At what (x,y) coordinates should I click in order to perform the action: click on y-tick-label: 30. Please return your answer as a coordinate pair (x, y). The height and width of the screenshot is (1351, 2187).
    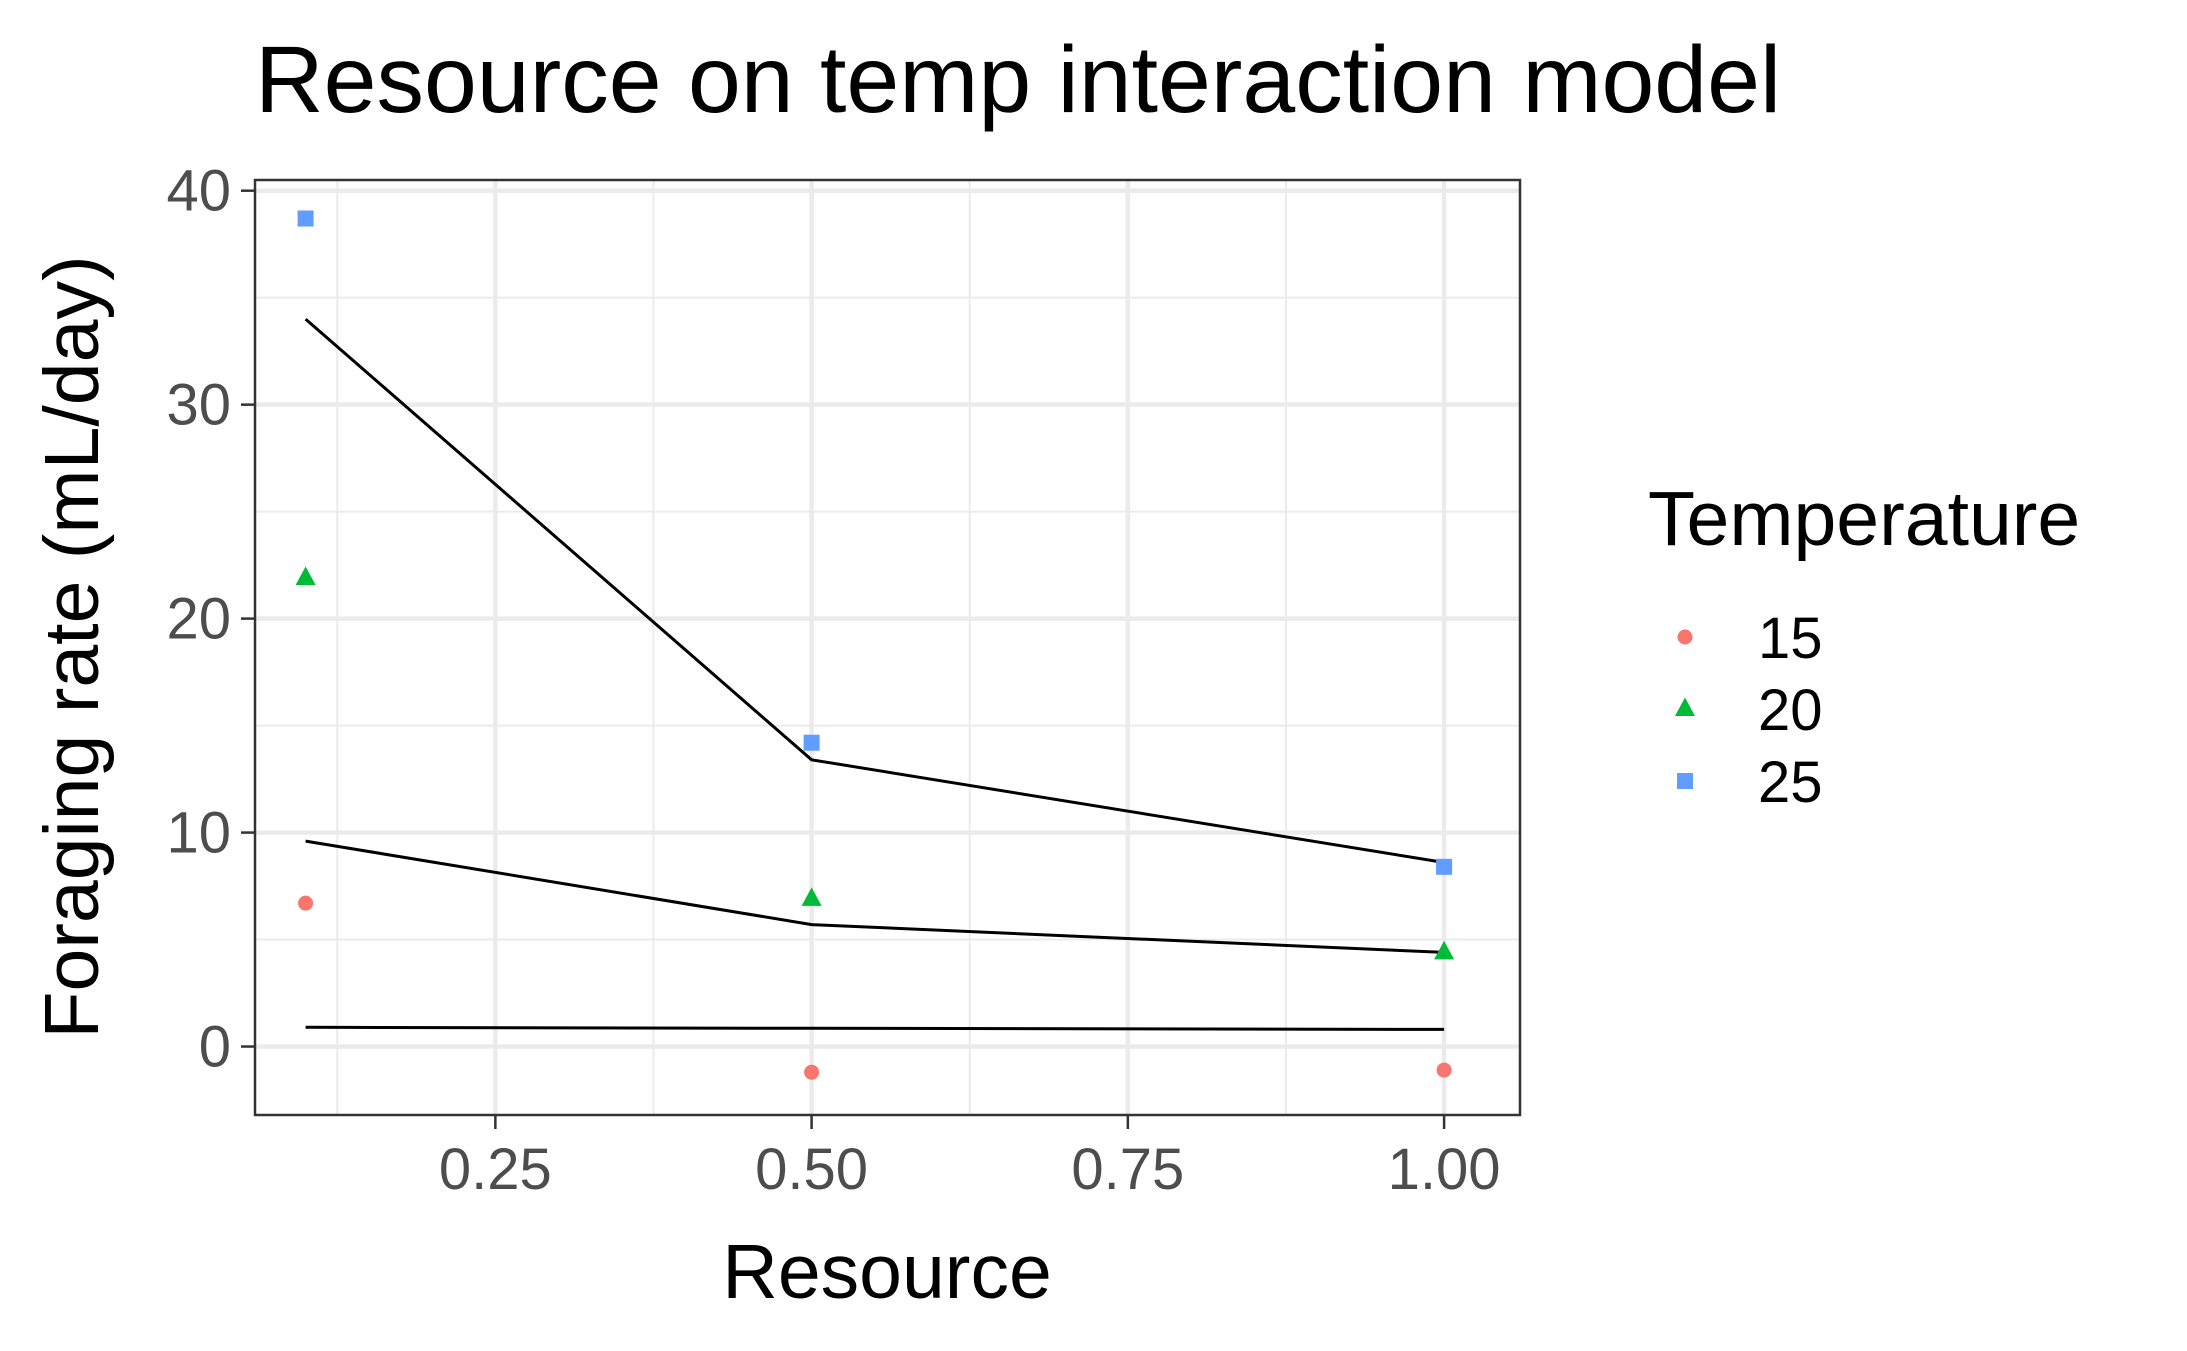
    Looking at the image, I should click on (198, 405).